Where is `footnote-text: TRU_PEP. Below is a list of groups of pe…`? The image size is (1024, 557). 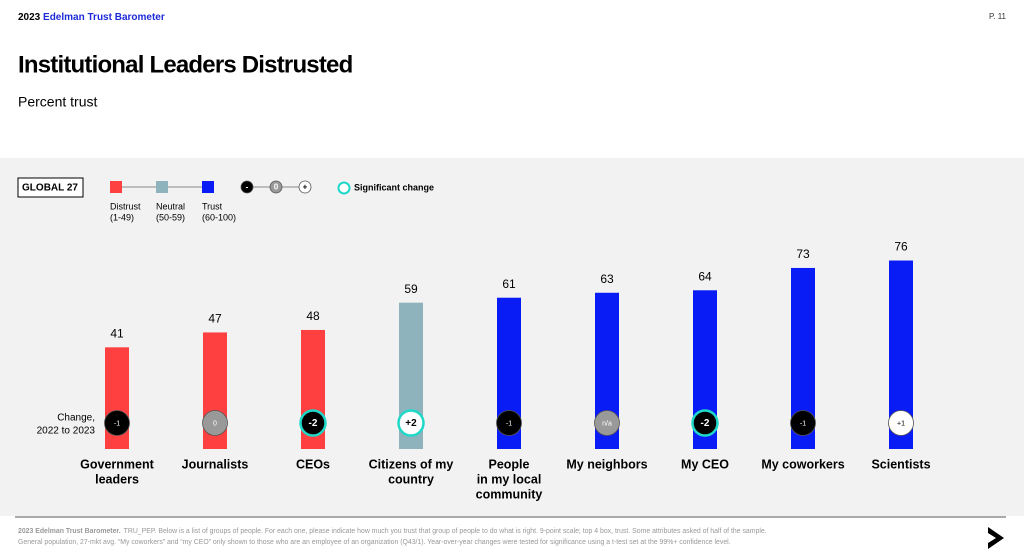
footnote-text: TRU_PEP. Below is a list of groups of pe… is located at coordinates (445, 531).